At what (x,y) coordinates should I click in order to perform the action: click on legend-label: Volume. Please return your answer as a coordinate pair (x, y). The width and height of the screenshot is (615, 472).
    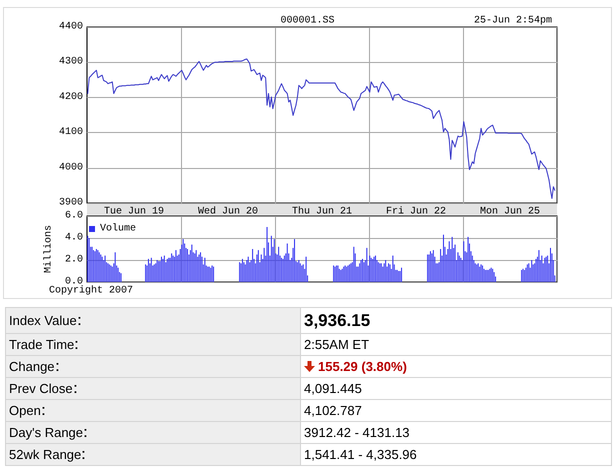
    Looking at the image, I should click on (118, 228).